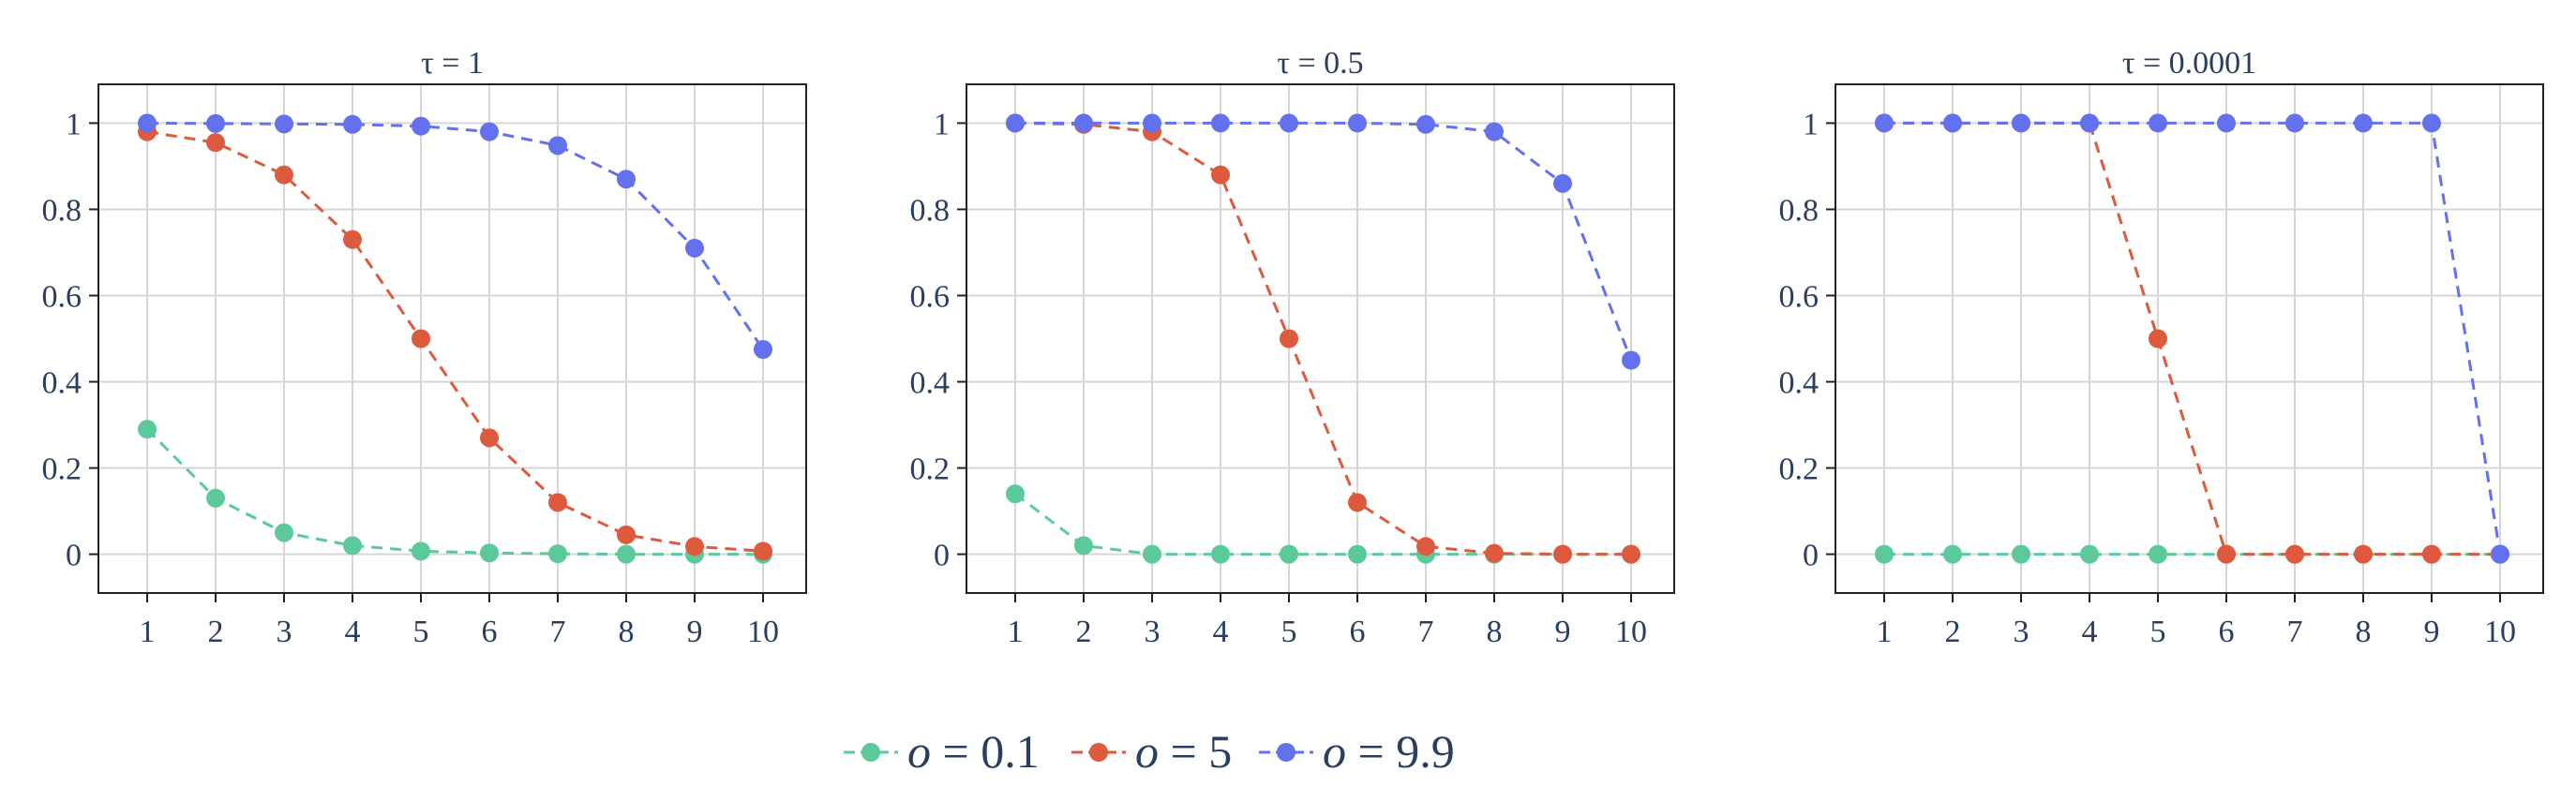 Image resolution: width=2576 pixels, height=801 pixels. What do you see at coordinates (974, 751) in the screenshot?
I see `legend-label: o = 0.1` at bounding box center [974, 751].